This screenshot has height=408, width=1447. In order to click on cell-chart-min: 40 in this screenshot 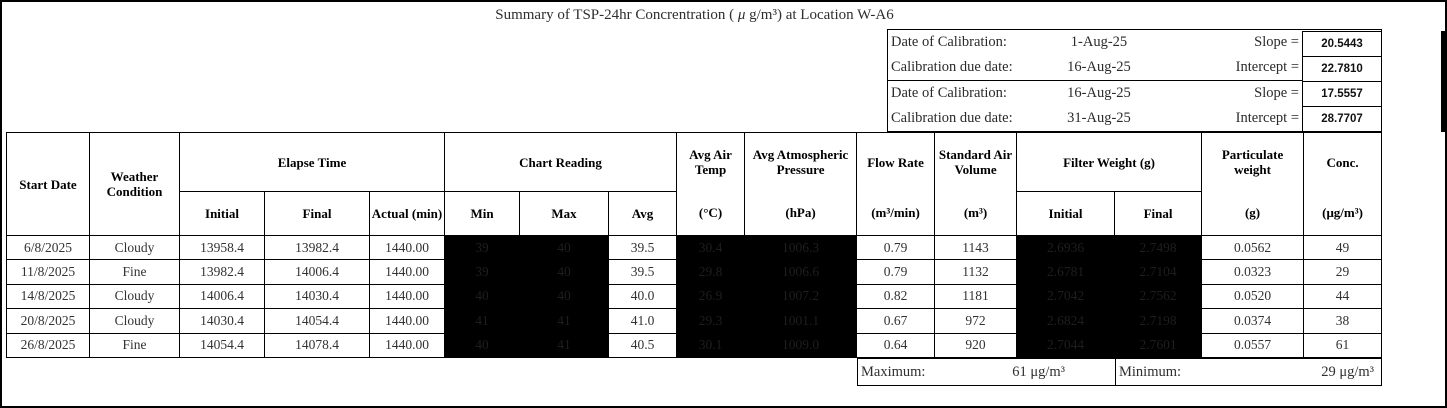, I will do `click(482, 296)`.